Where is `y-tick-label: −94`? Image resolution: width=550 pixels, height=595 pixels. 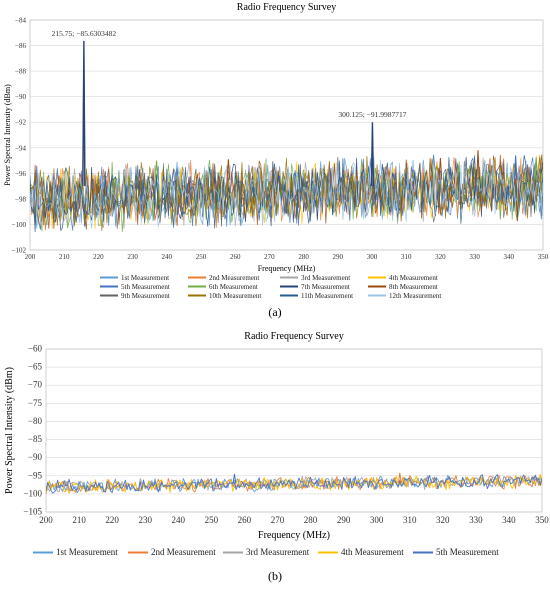 y-tick-label: −94 is located at coordinates (20, 148).